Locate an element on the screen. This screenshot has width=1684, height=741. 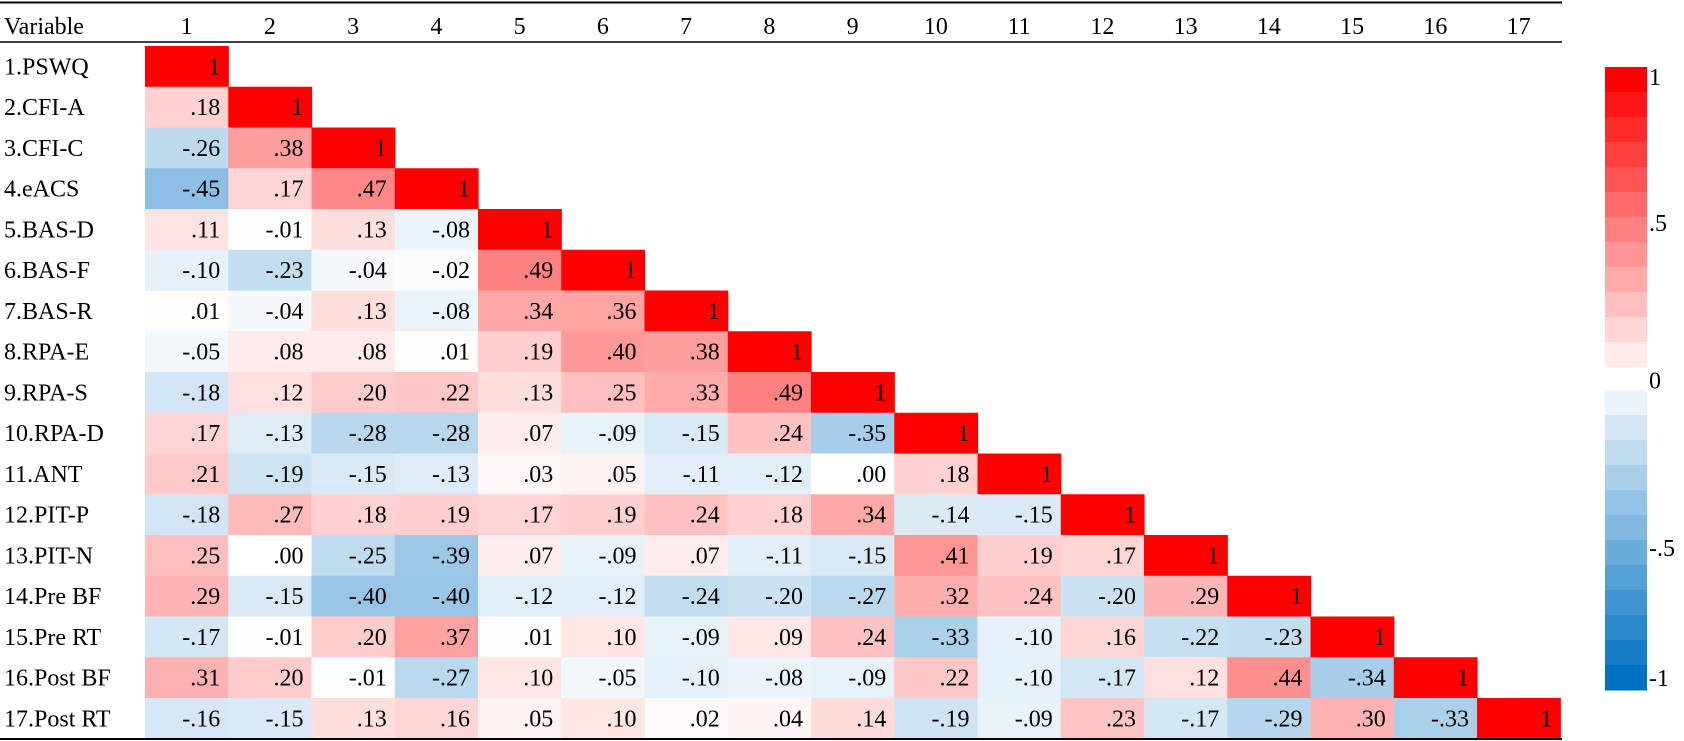
cell-value-label: .47 is located at coordinates (372, 190).